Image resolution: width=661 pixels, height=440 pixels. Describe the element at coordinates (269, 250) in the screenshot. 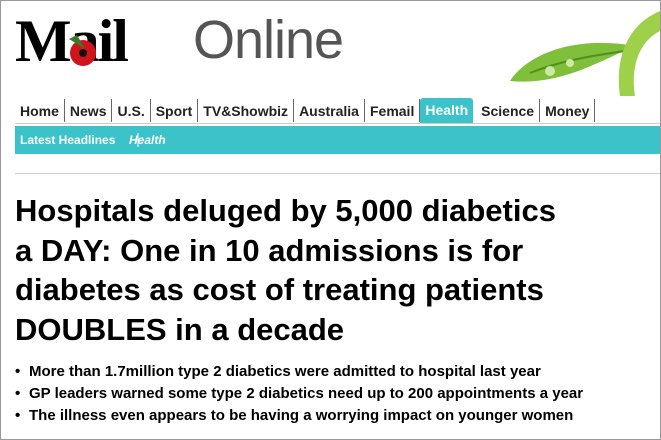

I see `headline-line: a DAY: One in 10 admissions is for` at that location.